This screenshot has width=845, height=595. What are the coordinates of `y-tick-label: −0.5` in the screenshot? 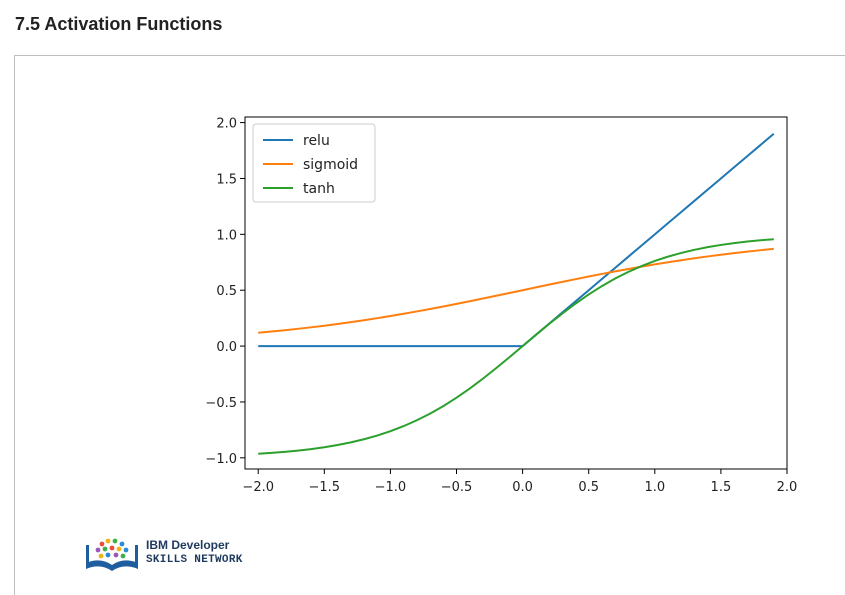 It's located at (221, 403).